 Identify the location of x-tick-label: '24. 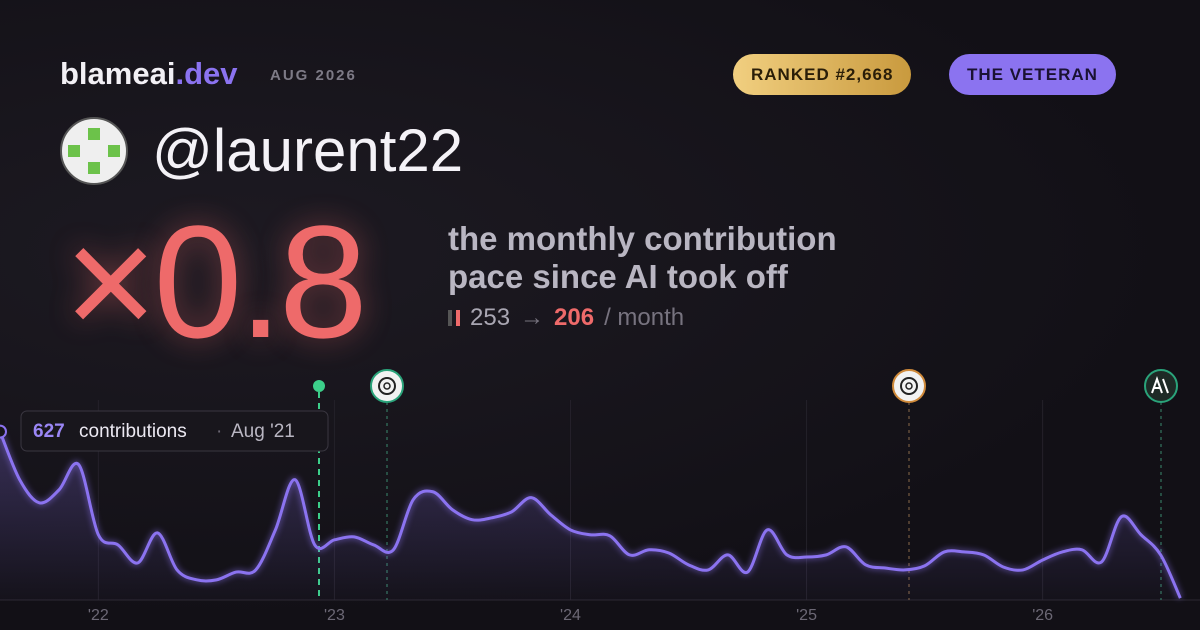
(570, 615).